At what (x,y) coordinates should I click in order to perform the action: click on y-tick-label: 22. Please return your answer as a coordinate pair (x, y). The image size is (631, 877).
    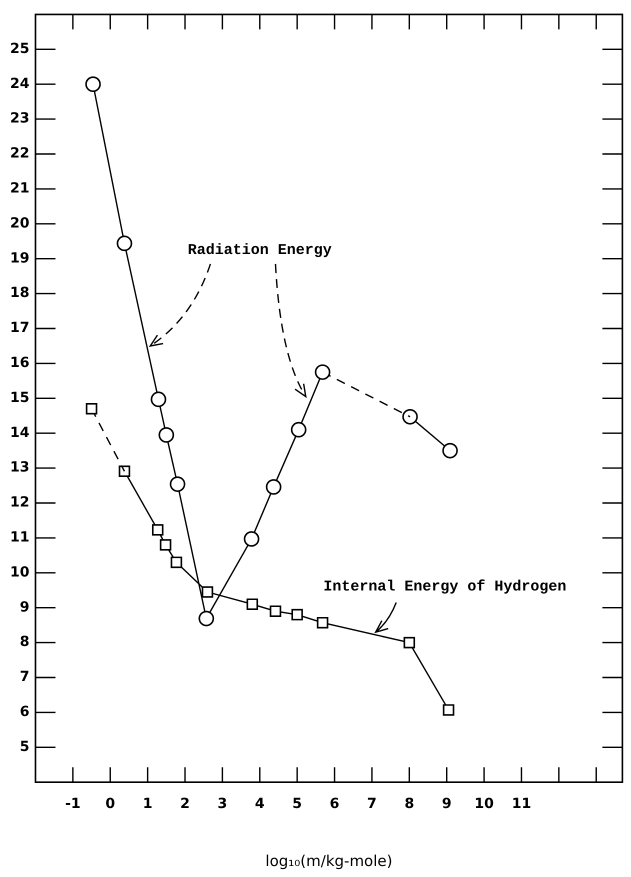
    Looking at the image, I should click on (20, 154).